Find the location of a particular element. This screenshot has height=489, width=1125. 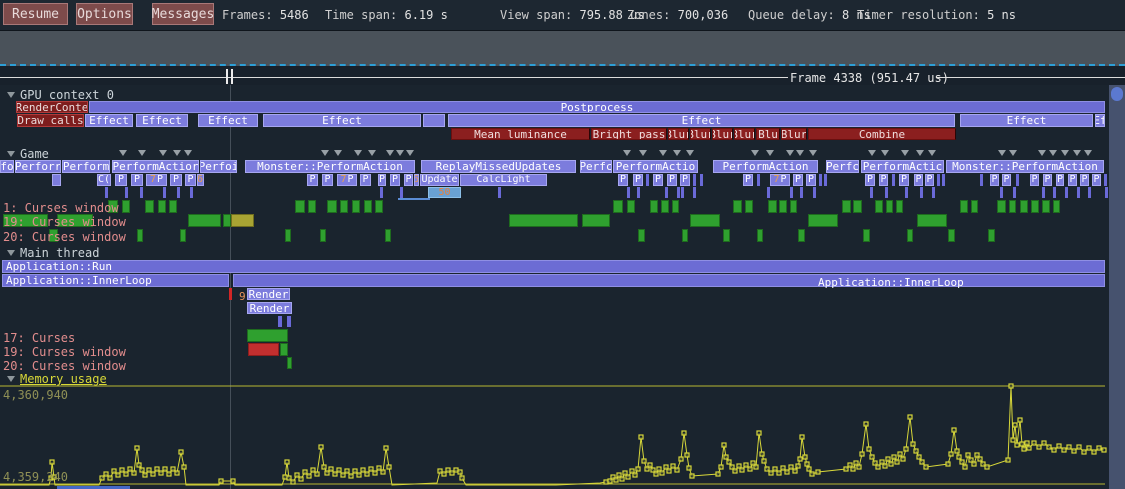

zone-postprocess: Postprocess is located at coordinates (597, 107).